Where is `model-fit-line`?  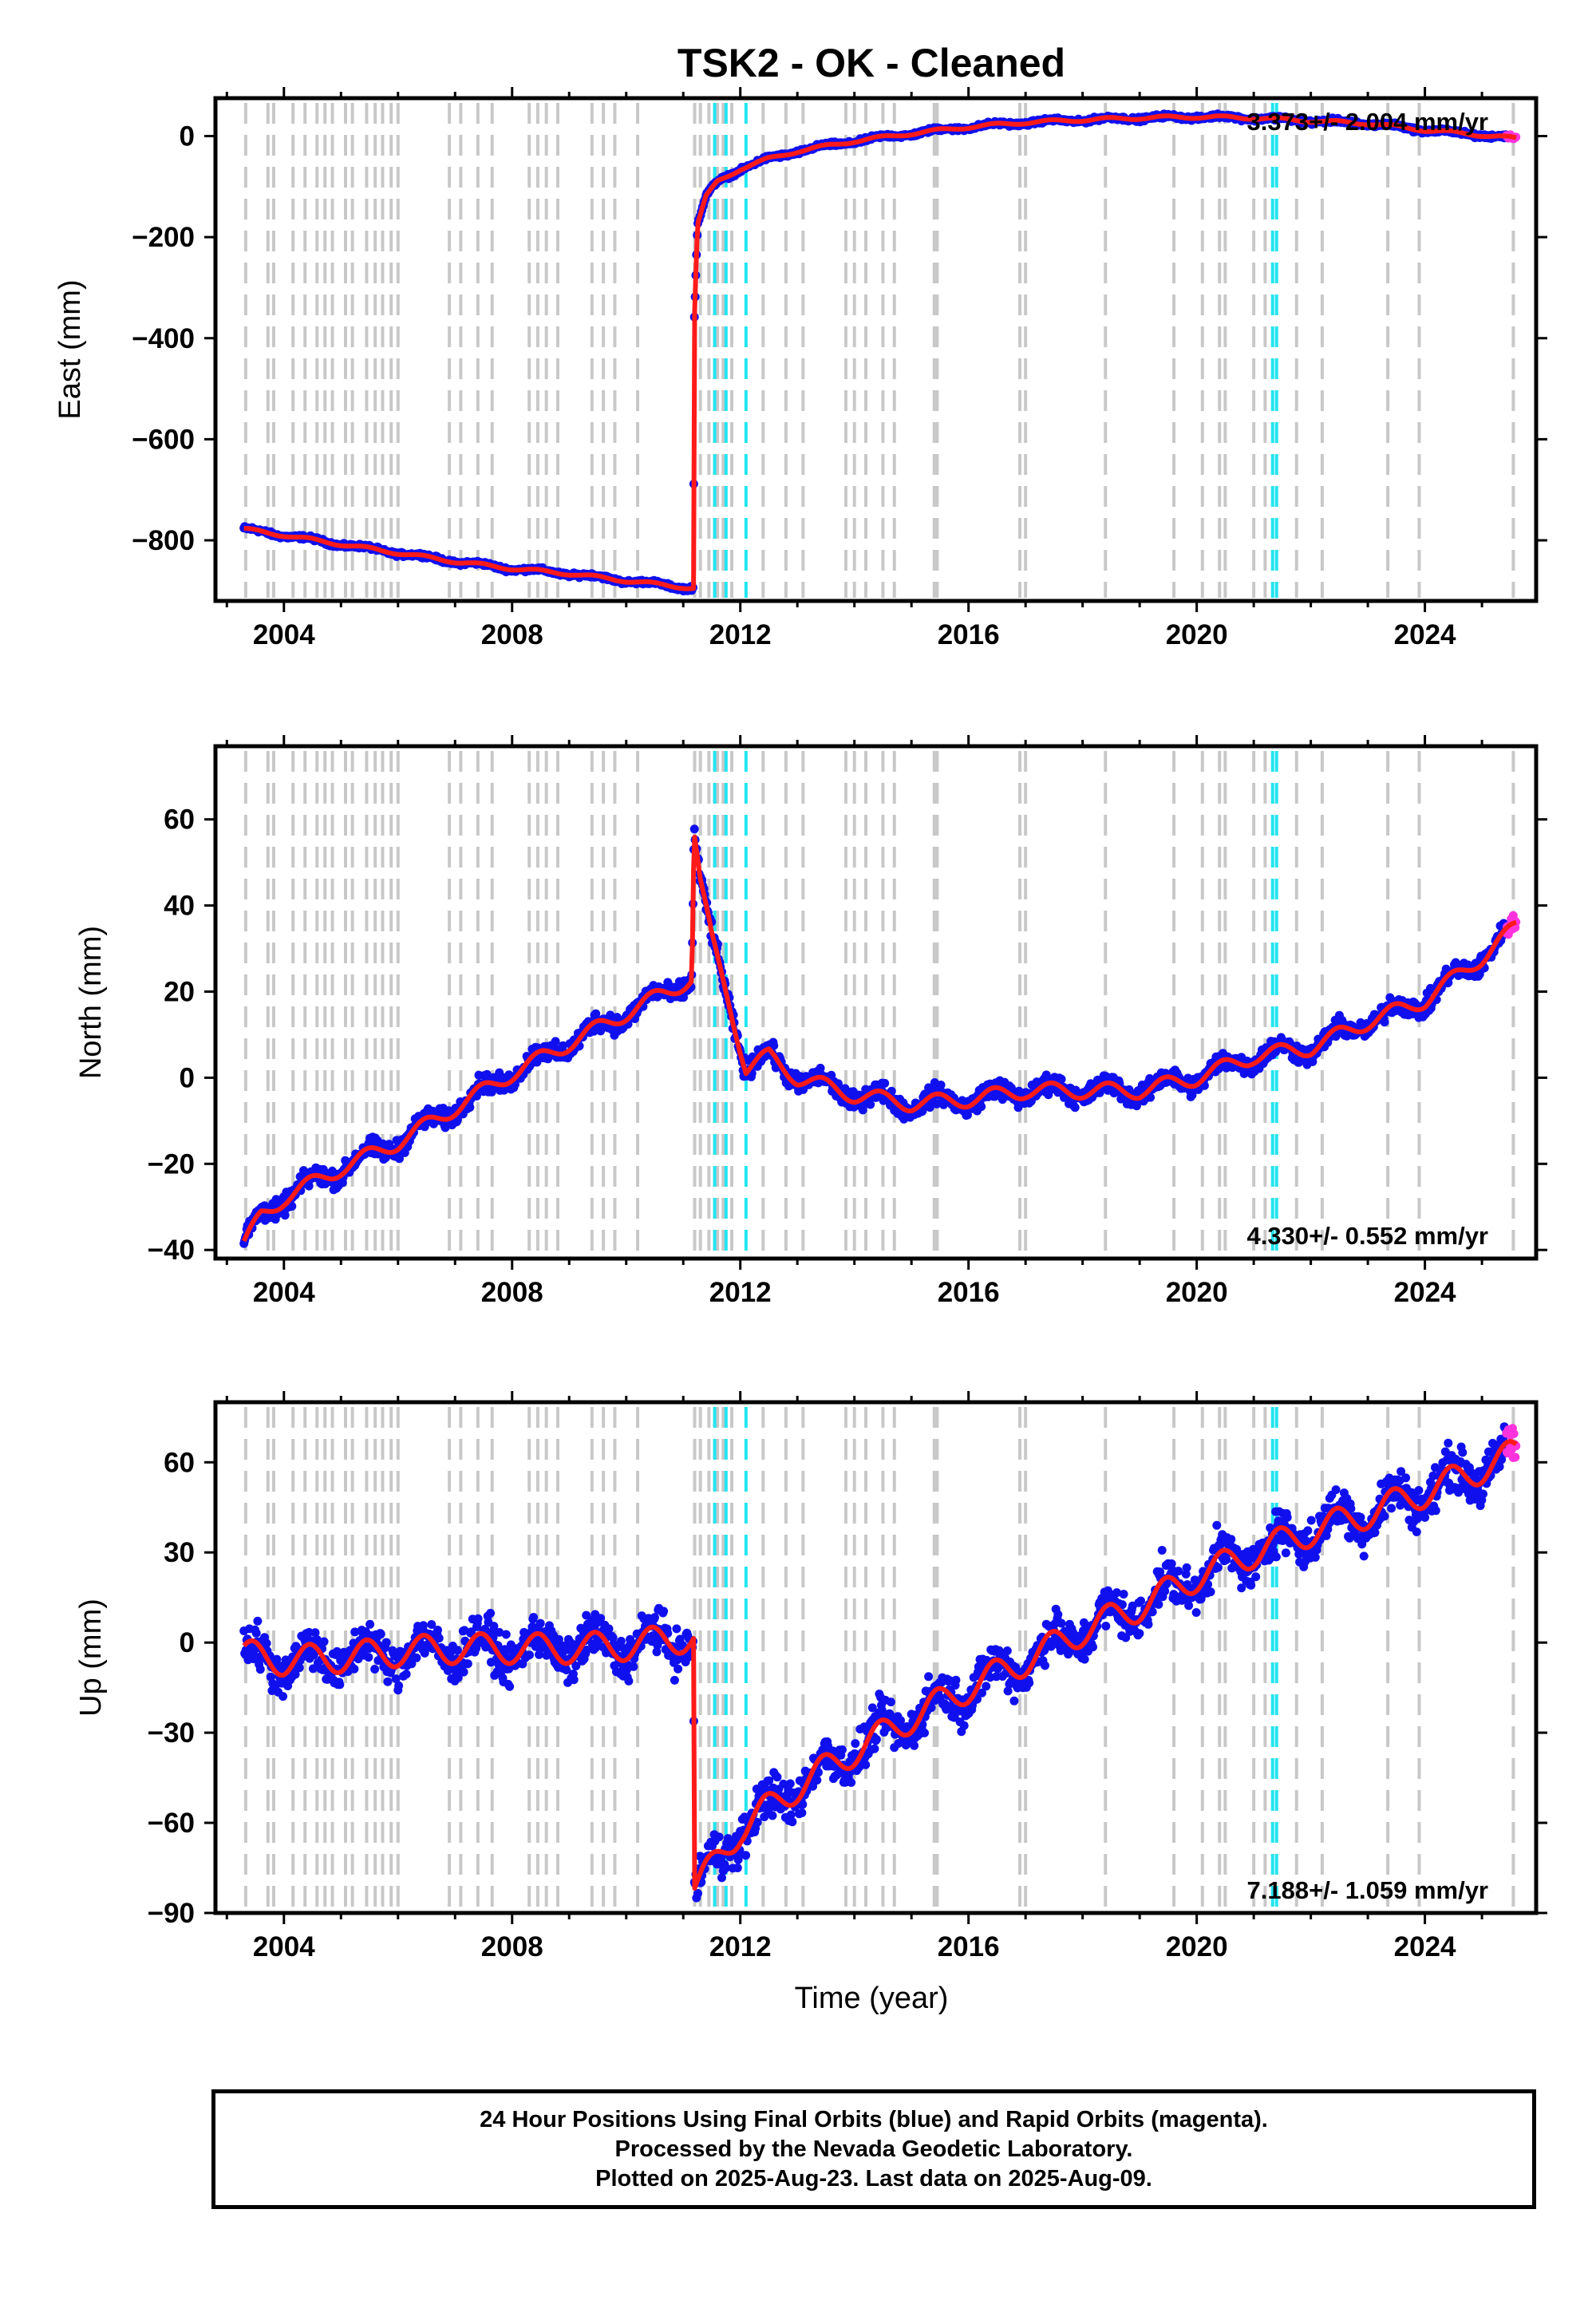
model-fit-line is located at coordinates (879, 1038).